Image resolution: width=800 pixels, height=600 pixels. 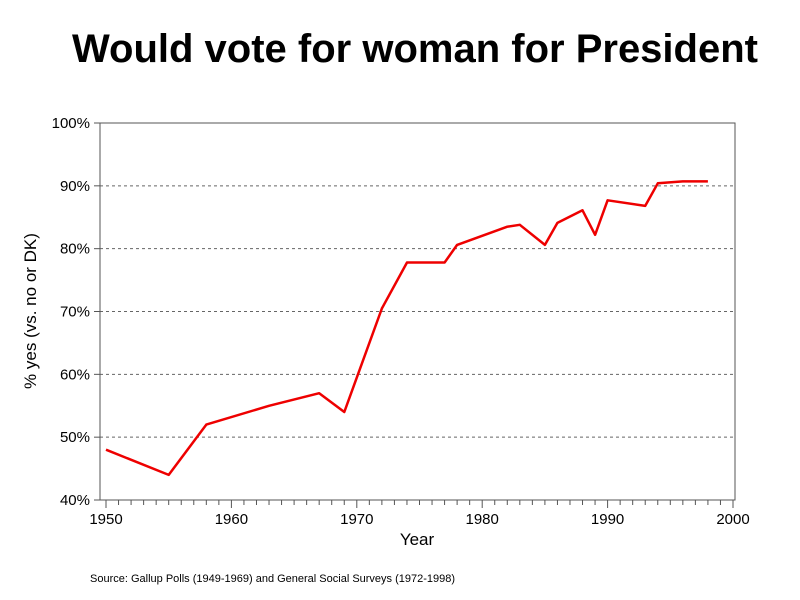 What do you see at coordinates (415, 49) in the screenshot?
I see `chart-title: Would vote for woman for President` at bounding box center [415, 49].